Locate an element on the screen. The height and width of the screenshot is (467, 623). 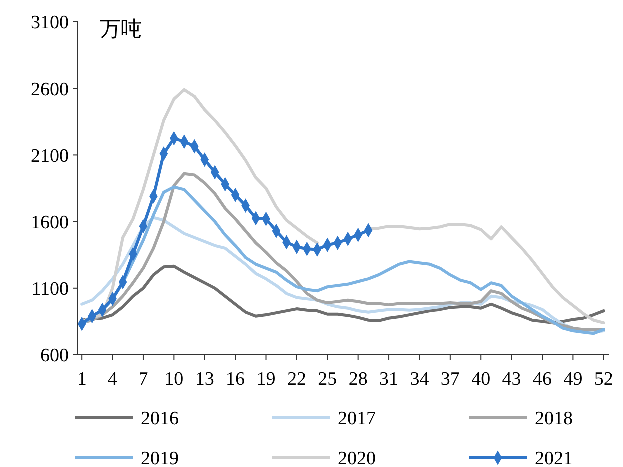
legend-label: 2019 is located at coordinates (160, 457).